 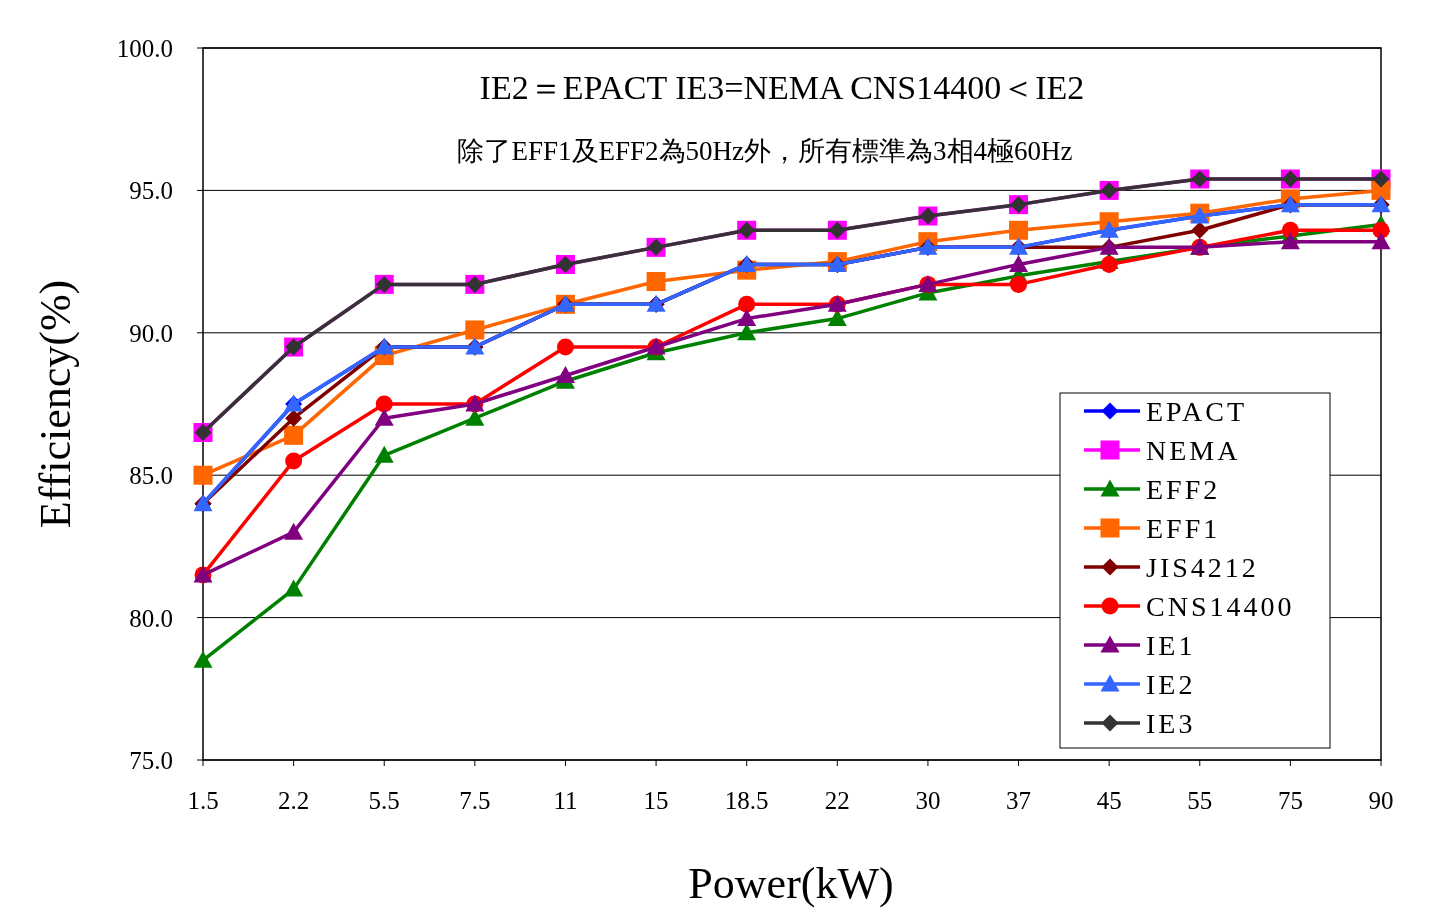 What do you see at coordinates (151, 476) in the screenshot?
I see `y-tick-label: 85.0` at bounding box center [151, 476].